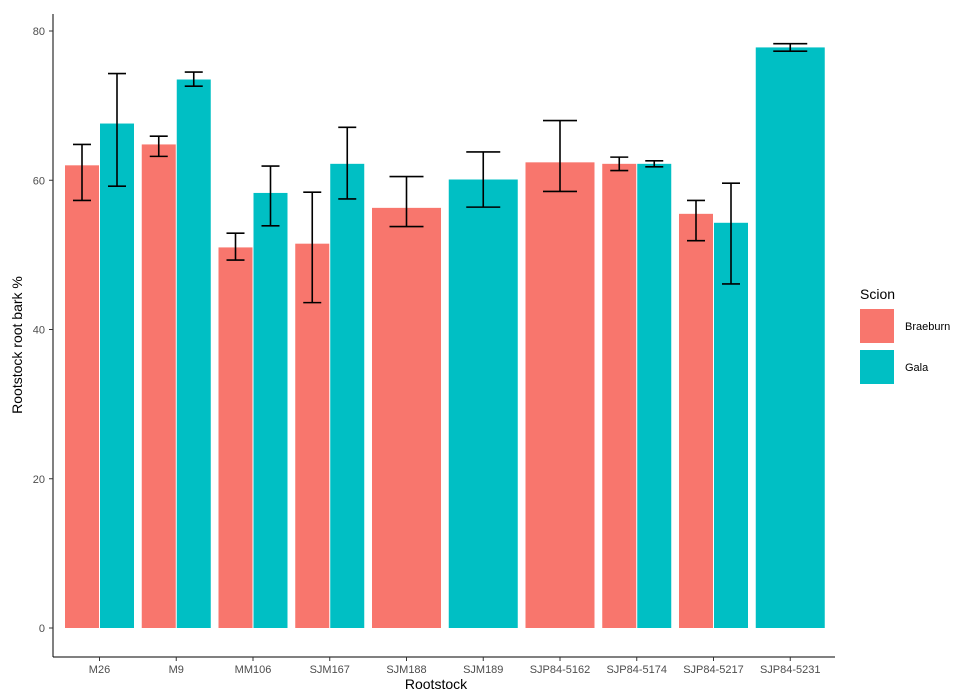  I want to click on y-tick-label: 80, so click(39, 32).